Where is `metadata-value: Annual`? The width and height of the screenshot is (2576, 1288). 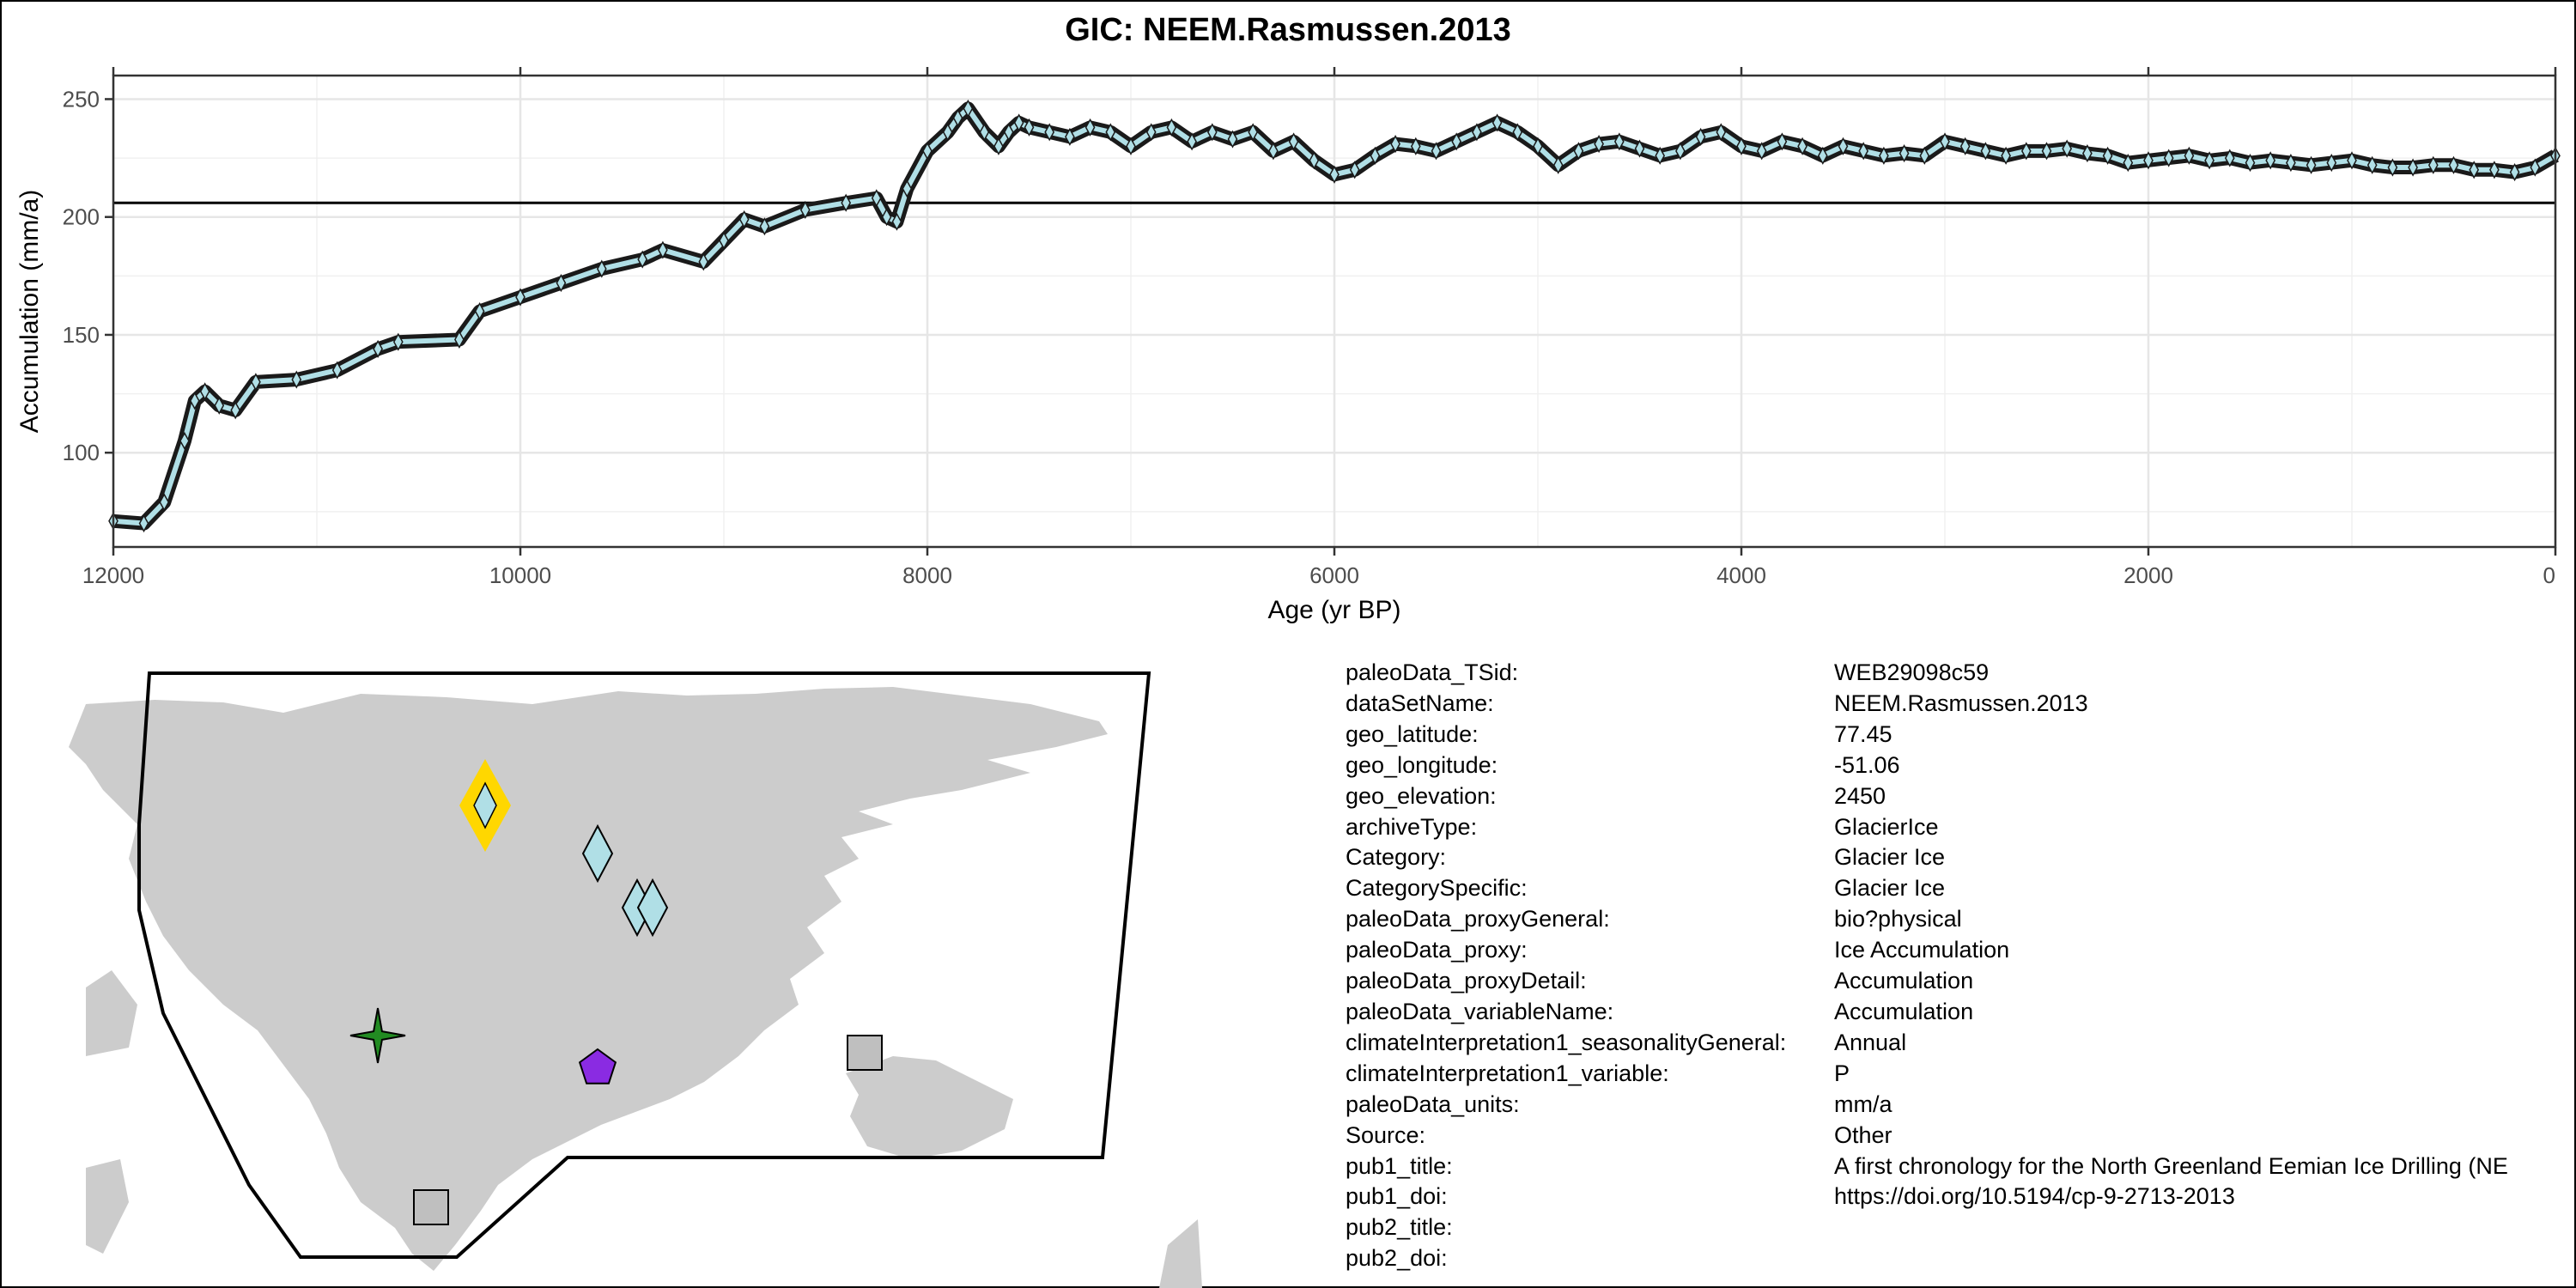 metadata-value: Annual is located at coordinates (1871, 1042).